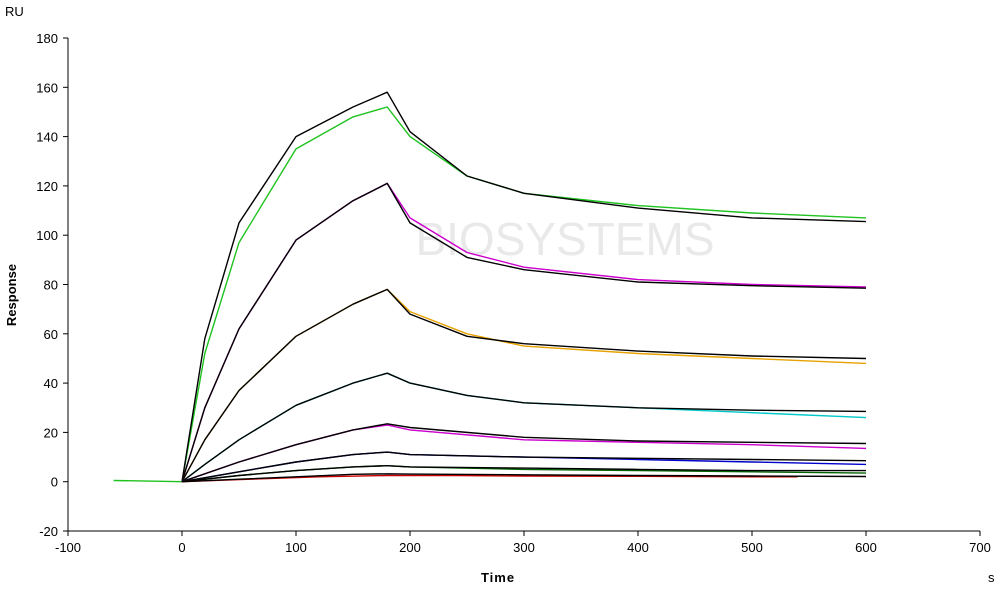 The height and width of the screenshot is (589, 1000). What do you see at coordinates (296, 547) in the screenshot?
I see `x-tick-label: 100` at bounding box center [296, 547].